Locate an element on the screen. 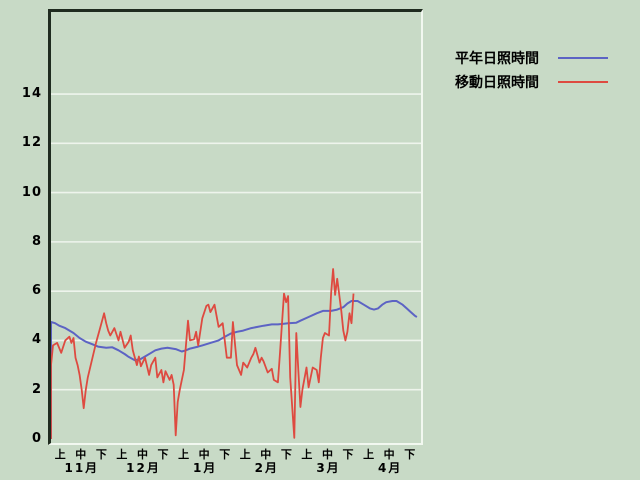 The height and width of the screenshot is (480, 640). legend-row: 移動日照時間 is located at coordinates (531, 82).